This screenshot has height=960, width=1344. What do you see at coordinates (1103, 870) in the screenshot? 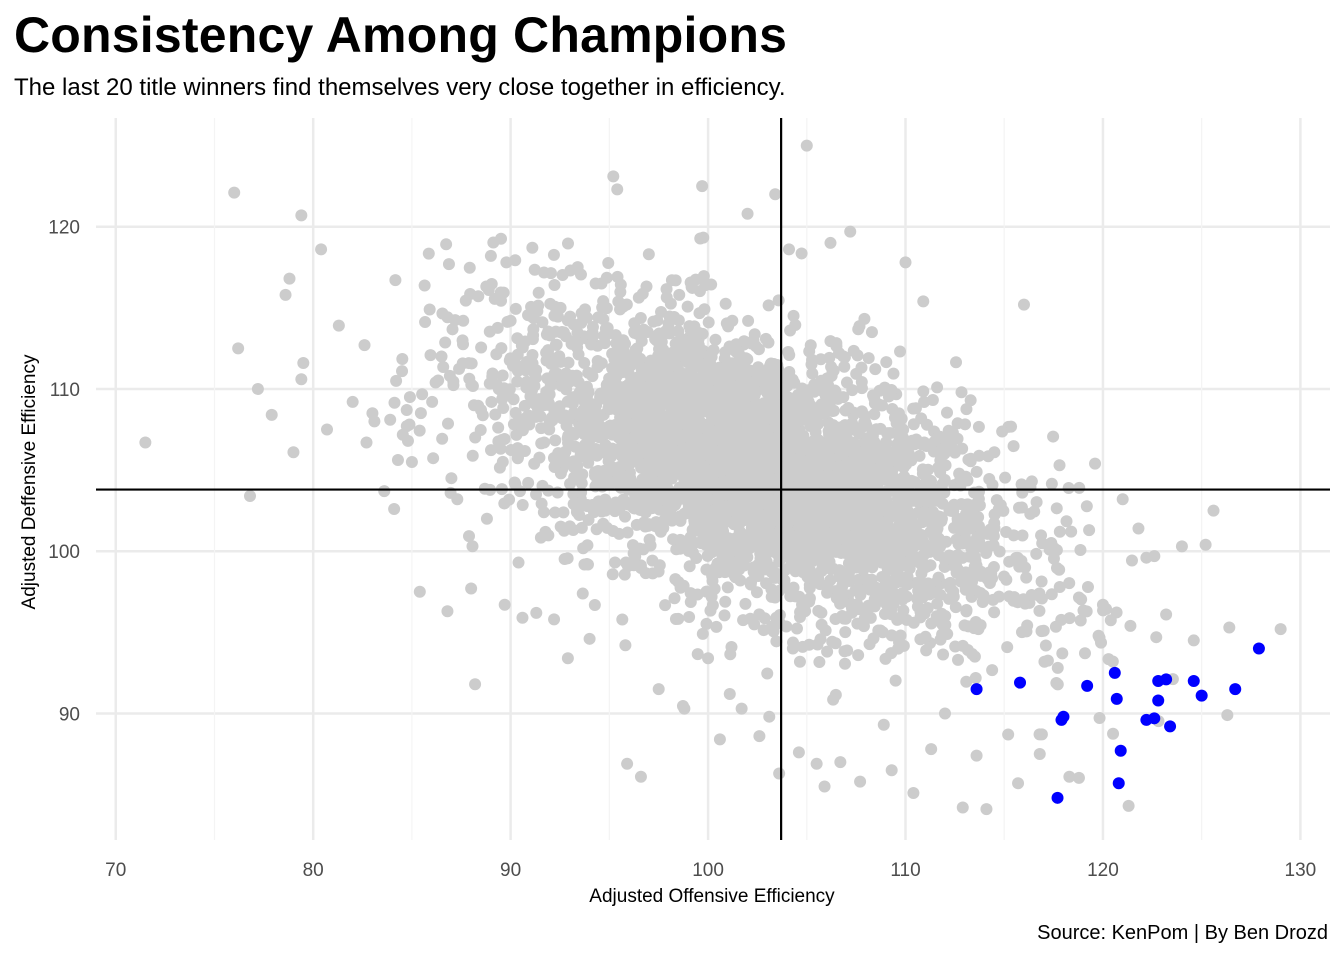
I see `x-tick-label: 120` at bounding box center [1103, 870].